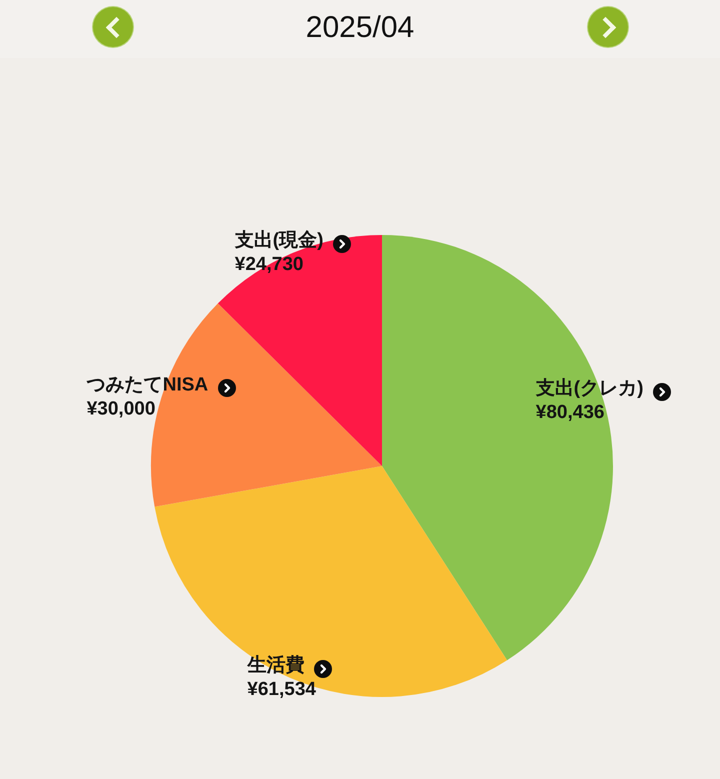 Image resolution: width=720 pixels, height=779 pixels. Describe the element at coordinates (589, 388) in the screenshot. I see `slice-label: 支出(クレカ)` at that location.